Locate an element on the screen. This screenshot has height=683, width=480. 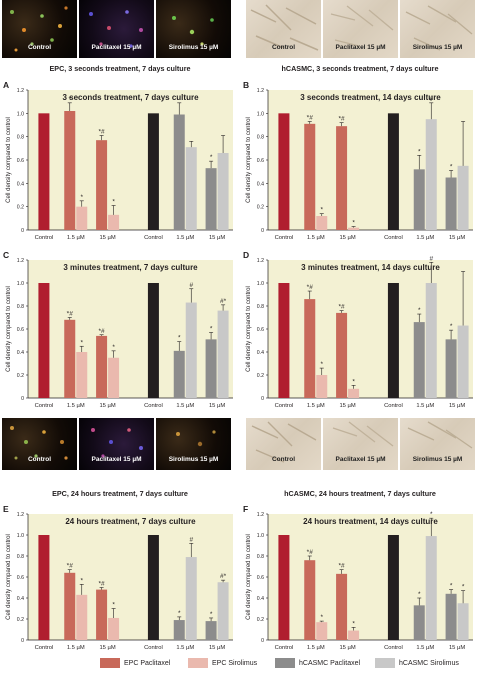
significance-mark: # is located at coordinates (431, 99).